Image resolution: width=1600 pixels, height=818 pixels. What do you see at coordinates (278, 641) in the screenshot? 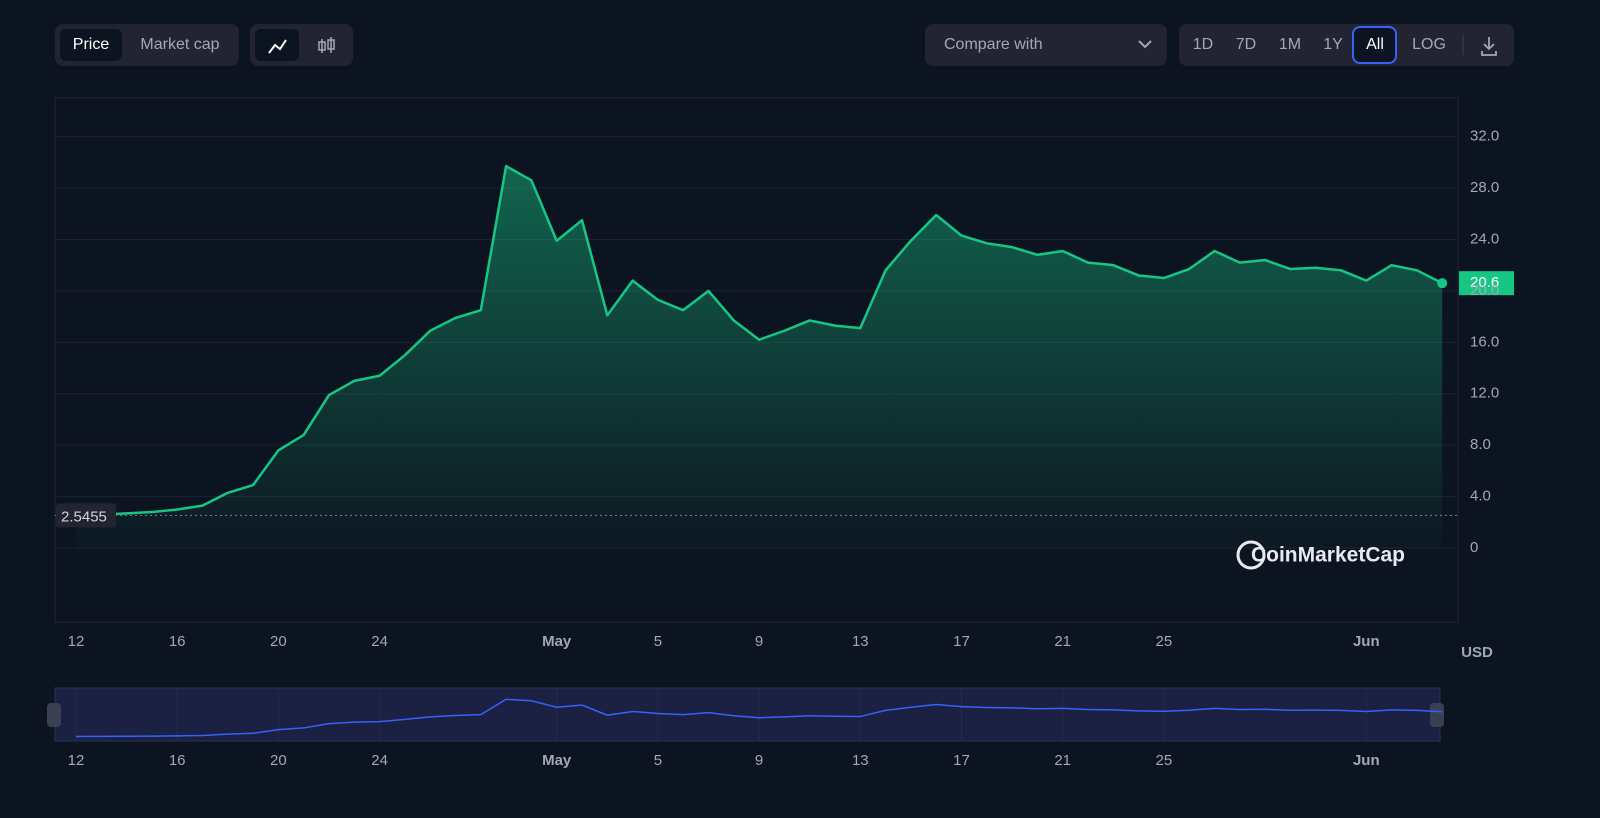
I see `x-tick-label: 20` at bounding box center [278, 641].